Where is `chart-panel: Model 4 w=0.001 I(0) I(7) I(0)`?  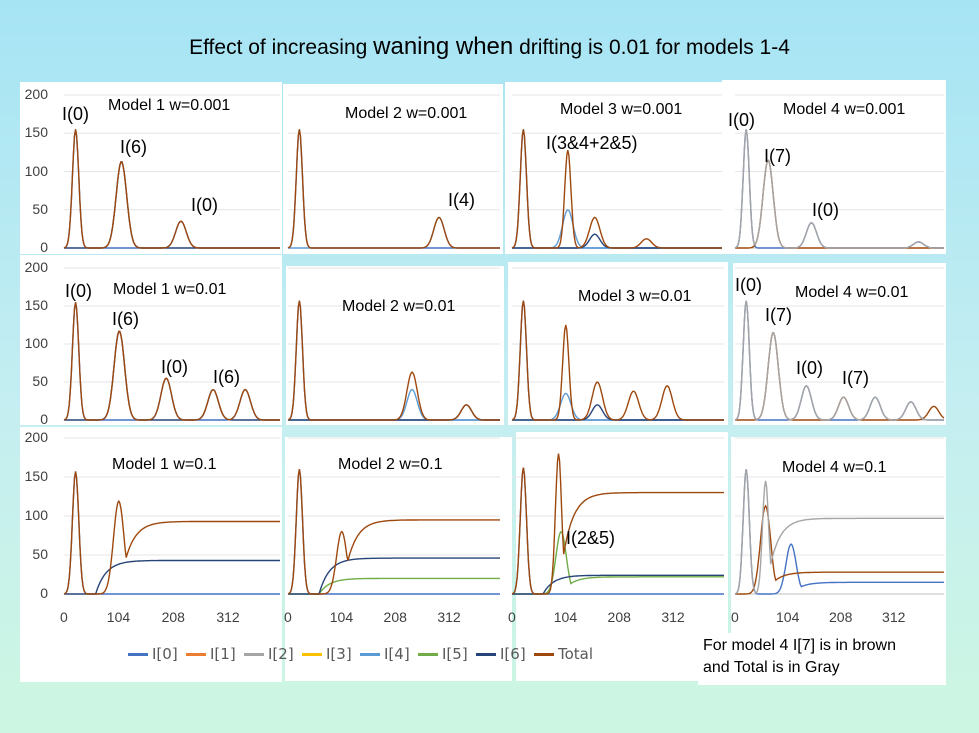 chart-panel: Model 4 w=0.001 I(0) I(7) I(0) is located at coordinates (834, 167).